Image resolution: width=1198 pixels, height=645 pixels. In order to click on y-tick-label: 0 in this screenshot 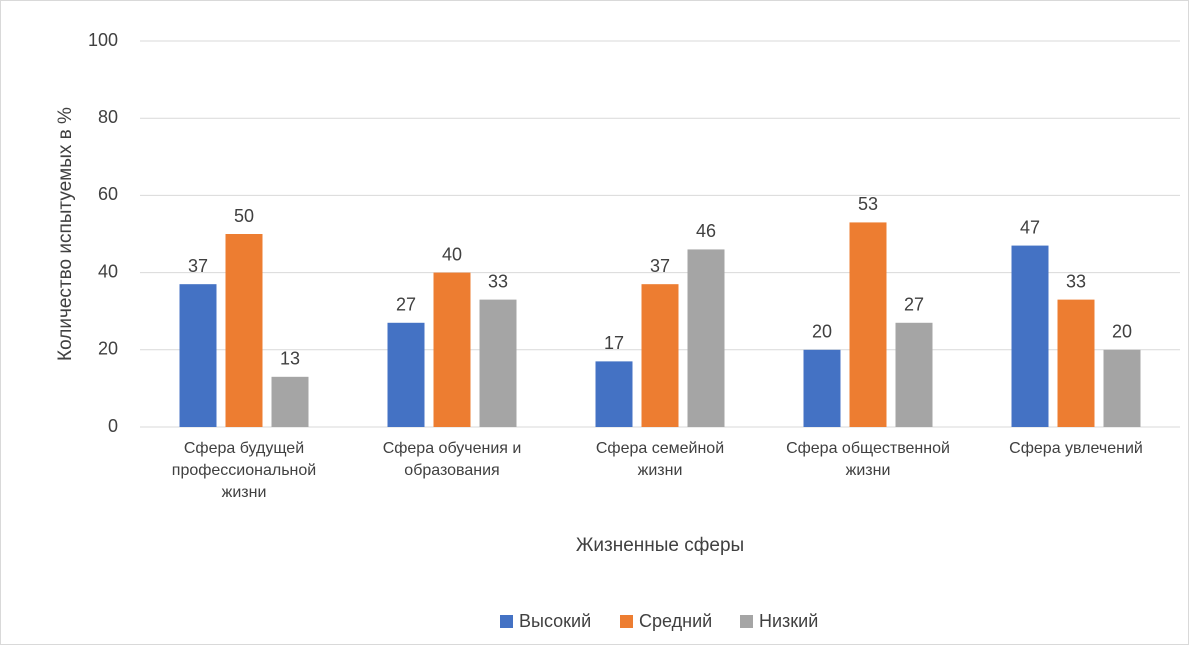, I will do `click(113, 426)`.